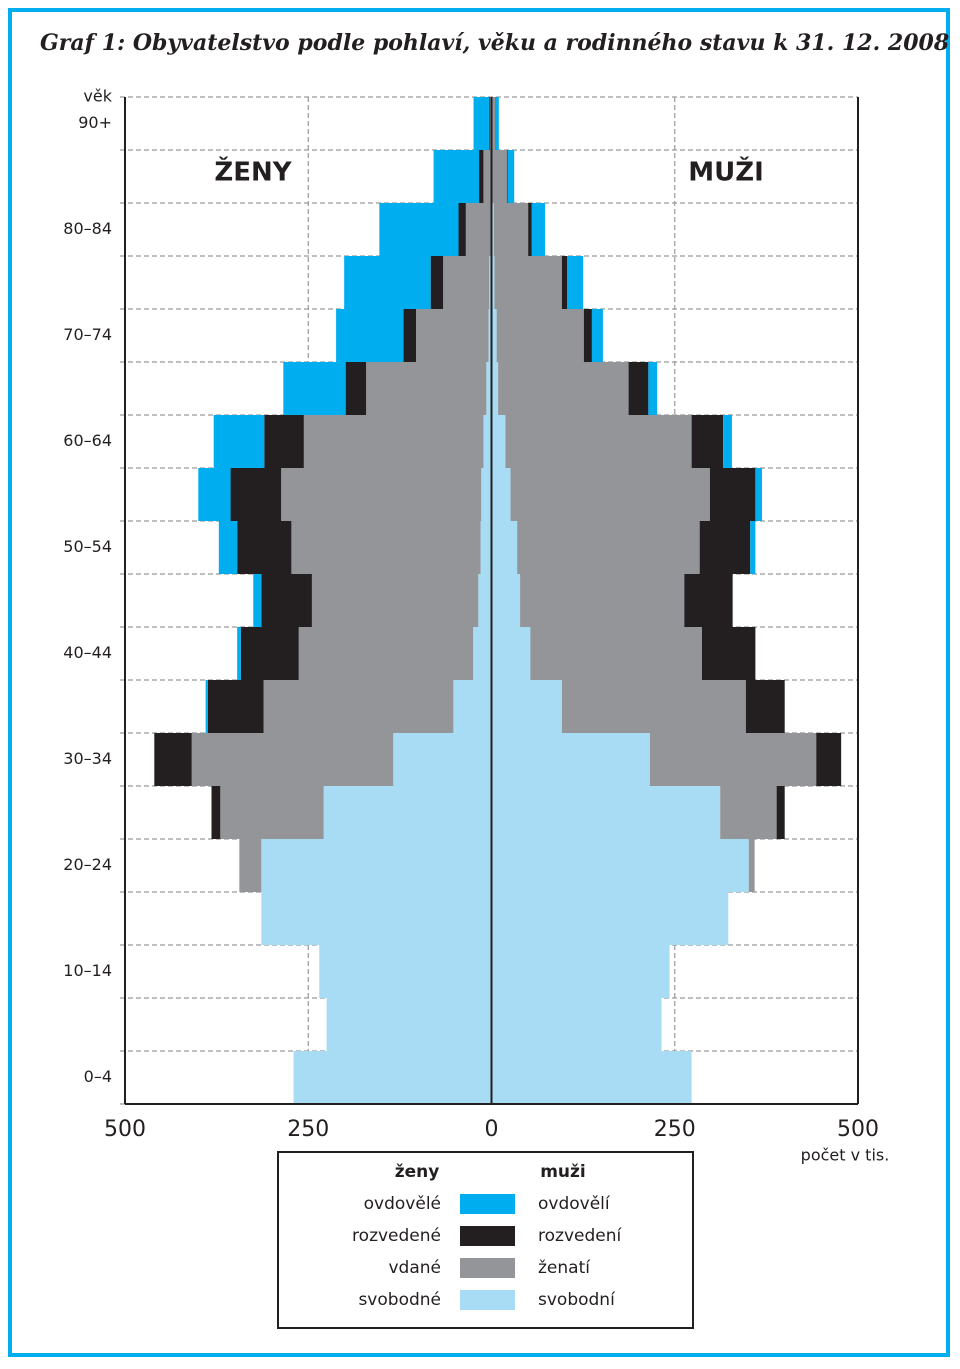 This screenshot has height=1369, width=960. I want to click on x-axis-label: počet v tis., so click(845, 1155).